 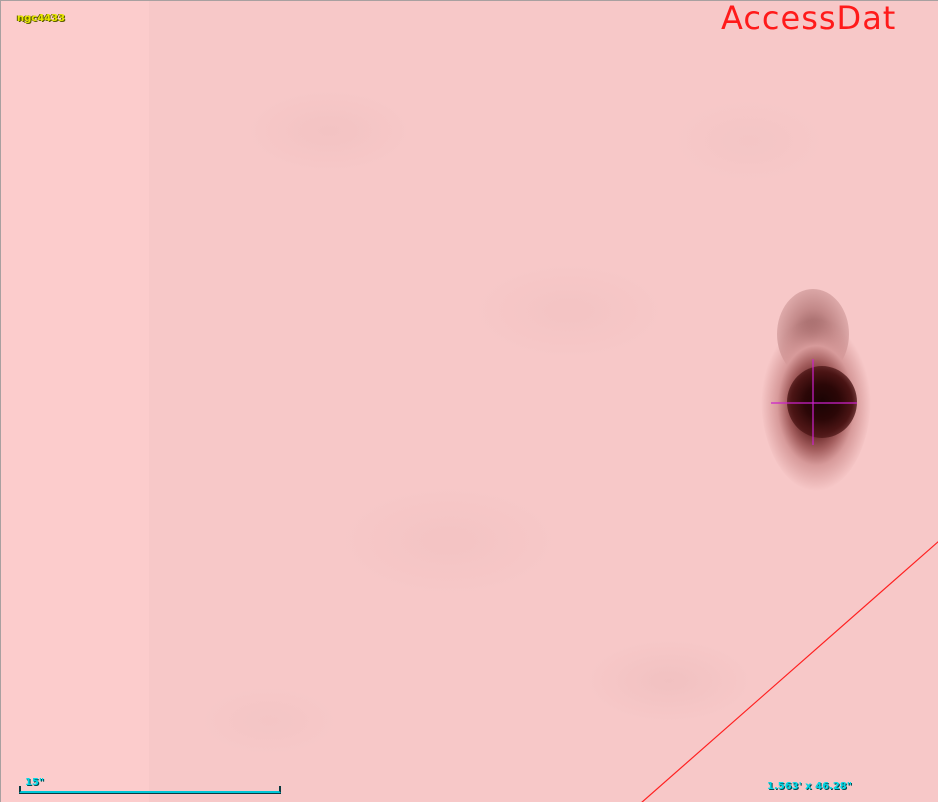 I want to click on scale-bar-label: 15", so click(x=35, y=782).